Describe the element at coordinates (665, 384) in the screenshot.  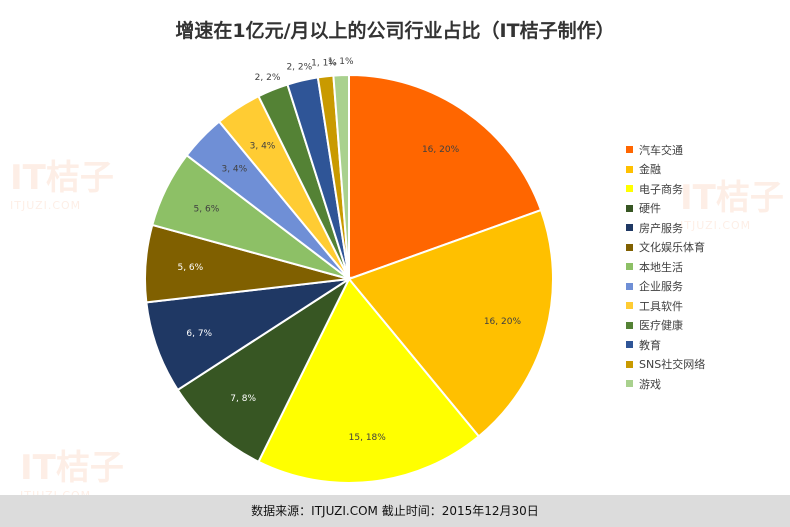
I see `legend-item: 游戏` at that location.